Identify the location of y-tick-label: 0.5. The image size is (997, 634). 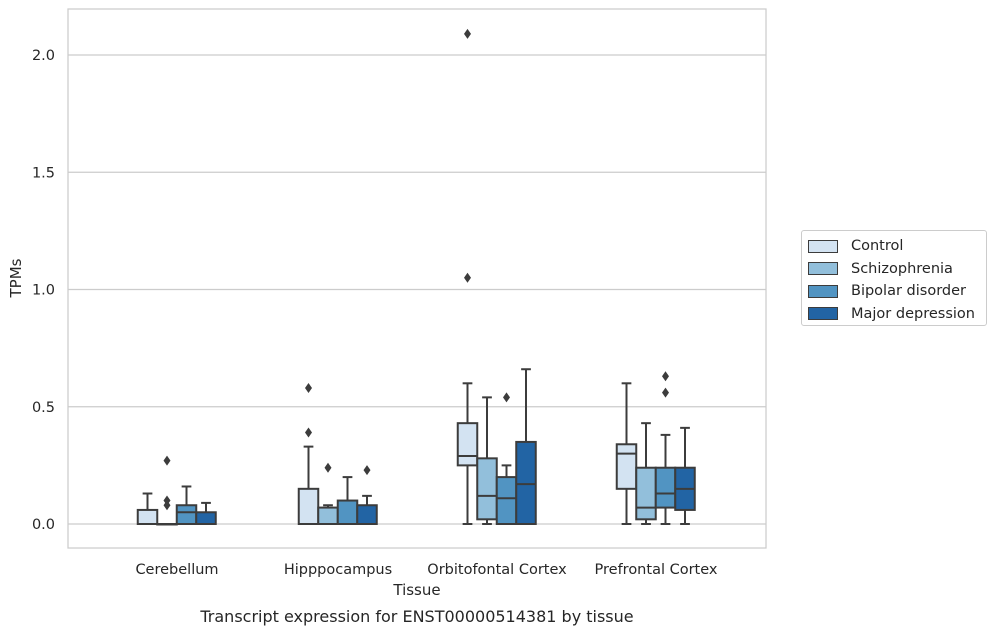
(43, 408).